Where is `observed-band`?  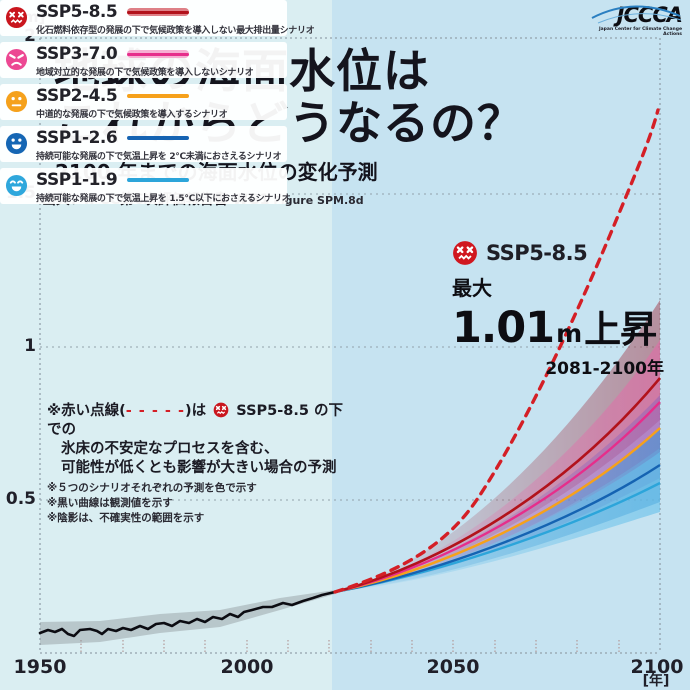 observed-band is located at coordinates (187, 617).